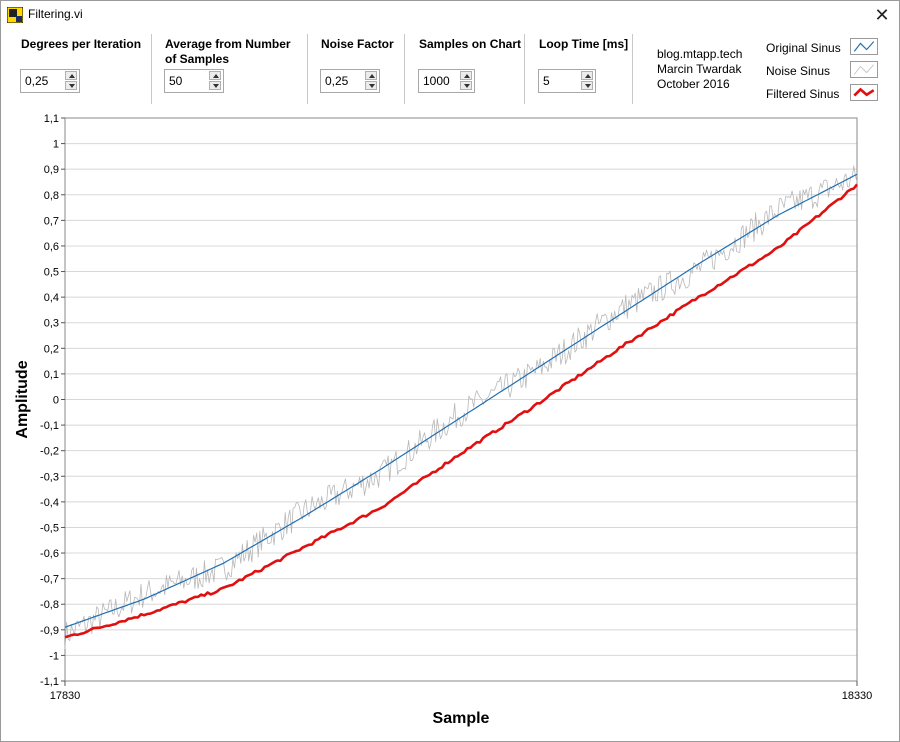 This screenshot has width=900, height=742. Describe the element at coordinates (51, 324) in the screenshot. I see `y-tick-label: 0,3` at that location.